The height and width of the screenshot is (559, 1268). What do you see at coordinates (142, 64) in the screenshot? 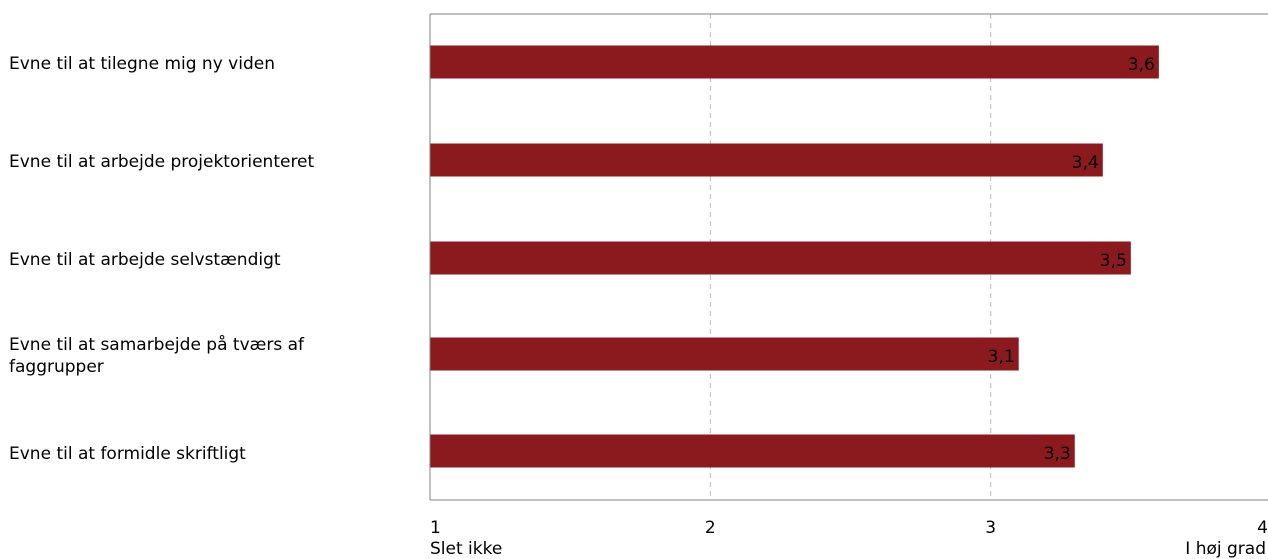
I see `category-label: Evne til at tilegne mig ny viden` at bounding box center [142, 64].